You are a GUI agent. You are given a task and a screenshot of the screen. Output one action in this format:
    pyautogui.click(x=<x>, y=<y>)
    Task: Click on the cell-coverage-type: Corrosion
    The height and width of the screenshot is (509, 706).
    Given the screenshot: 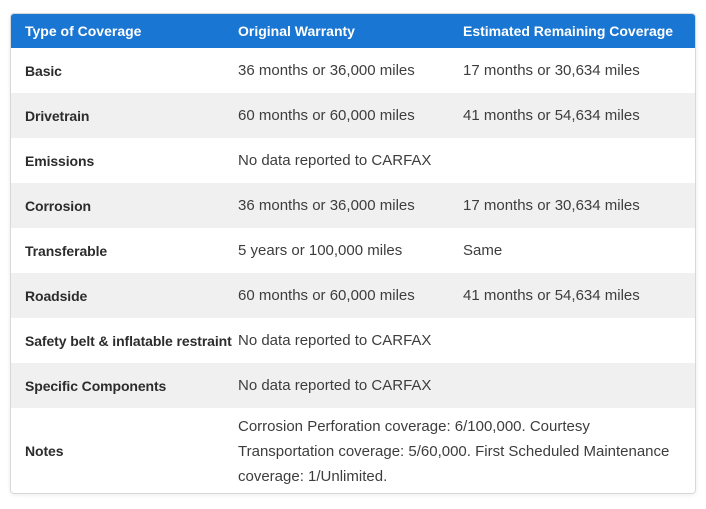 What is the action you would take?
    pyautogui.click(x=58, y=205)
    